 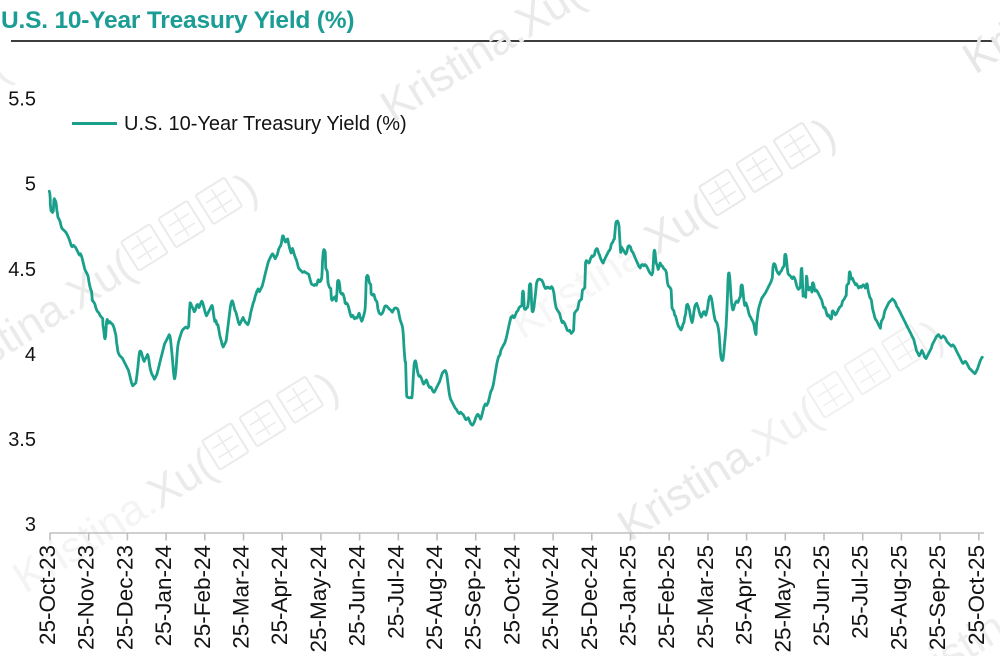 What do you see at coordinates (279, 595) in the screenshot?
I see `svg-text: 25-Apr-24` at bounding box center [279, 595].